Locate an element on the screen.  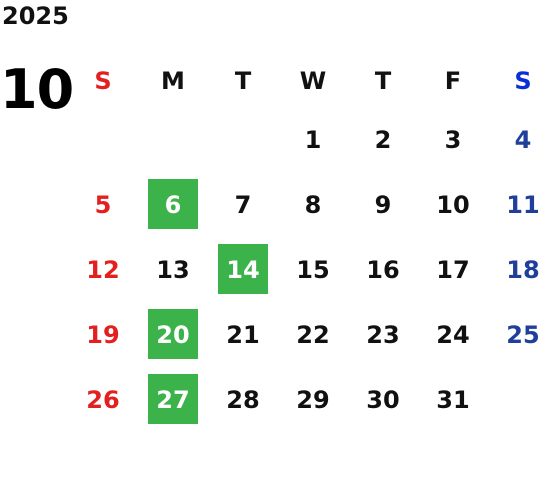
day-number: 4 is located at coordinates (523, 139).